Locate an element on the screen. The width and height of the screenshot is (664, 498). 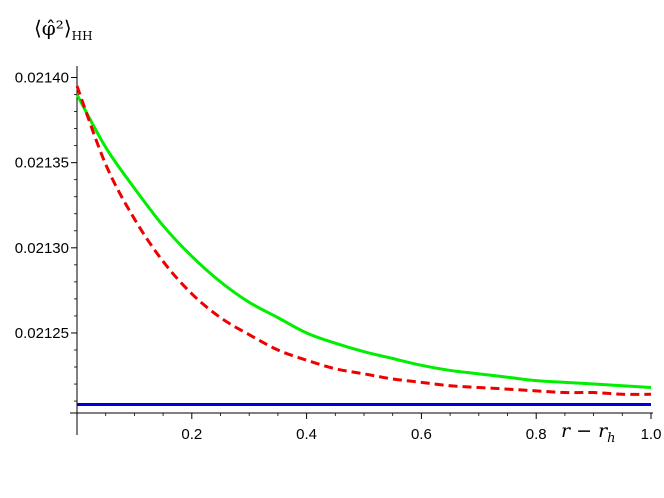
y-axis-label: ⟨φ̂²⟩HH is located at coordinates (63, 29).